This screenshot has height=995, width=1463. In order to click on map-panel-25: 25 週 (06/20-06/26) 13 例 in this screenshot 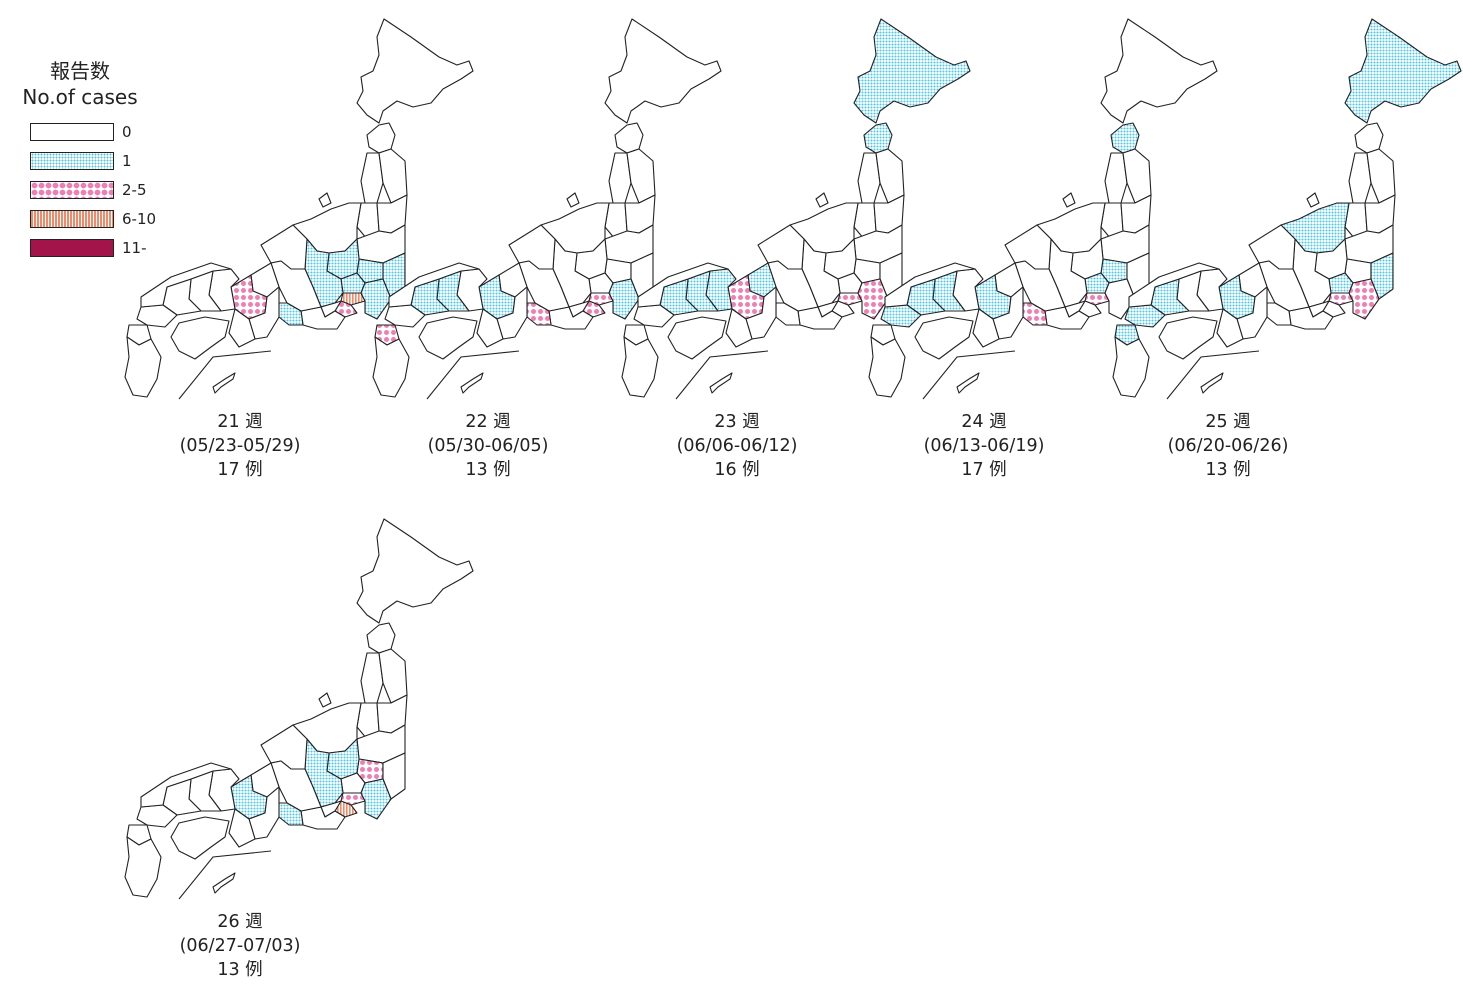, I will do `click(1282, 250)`.